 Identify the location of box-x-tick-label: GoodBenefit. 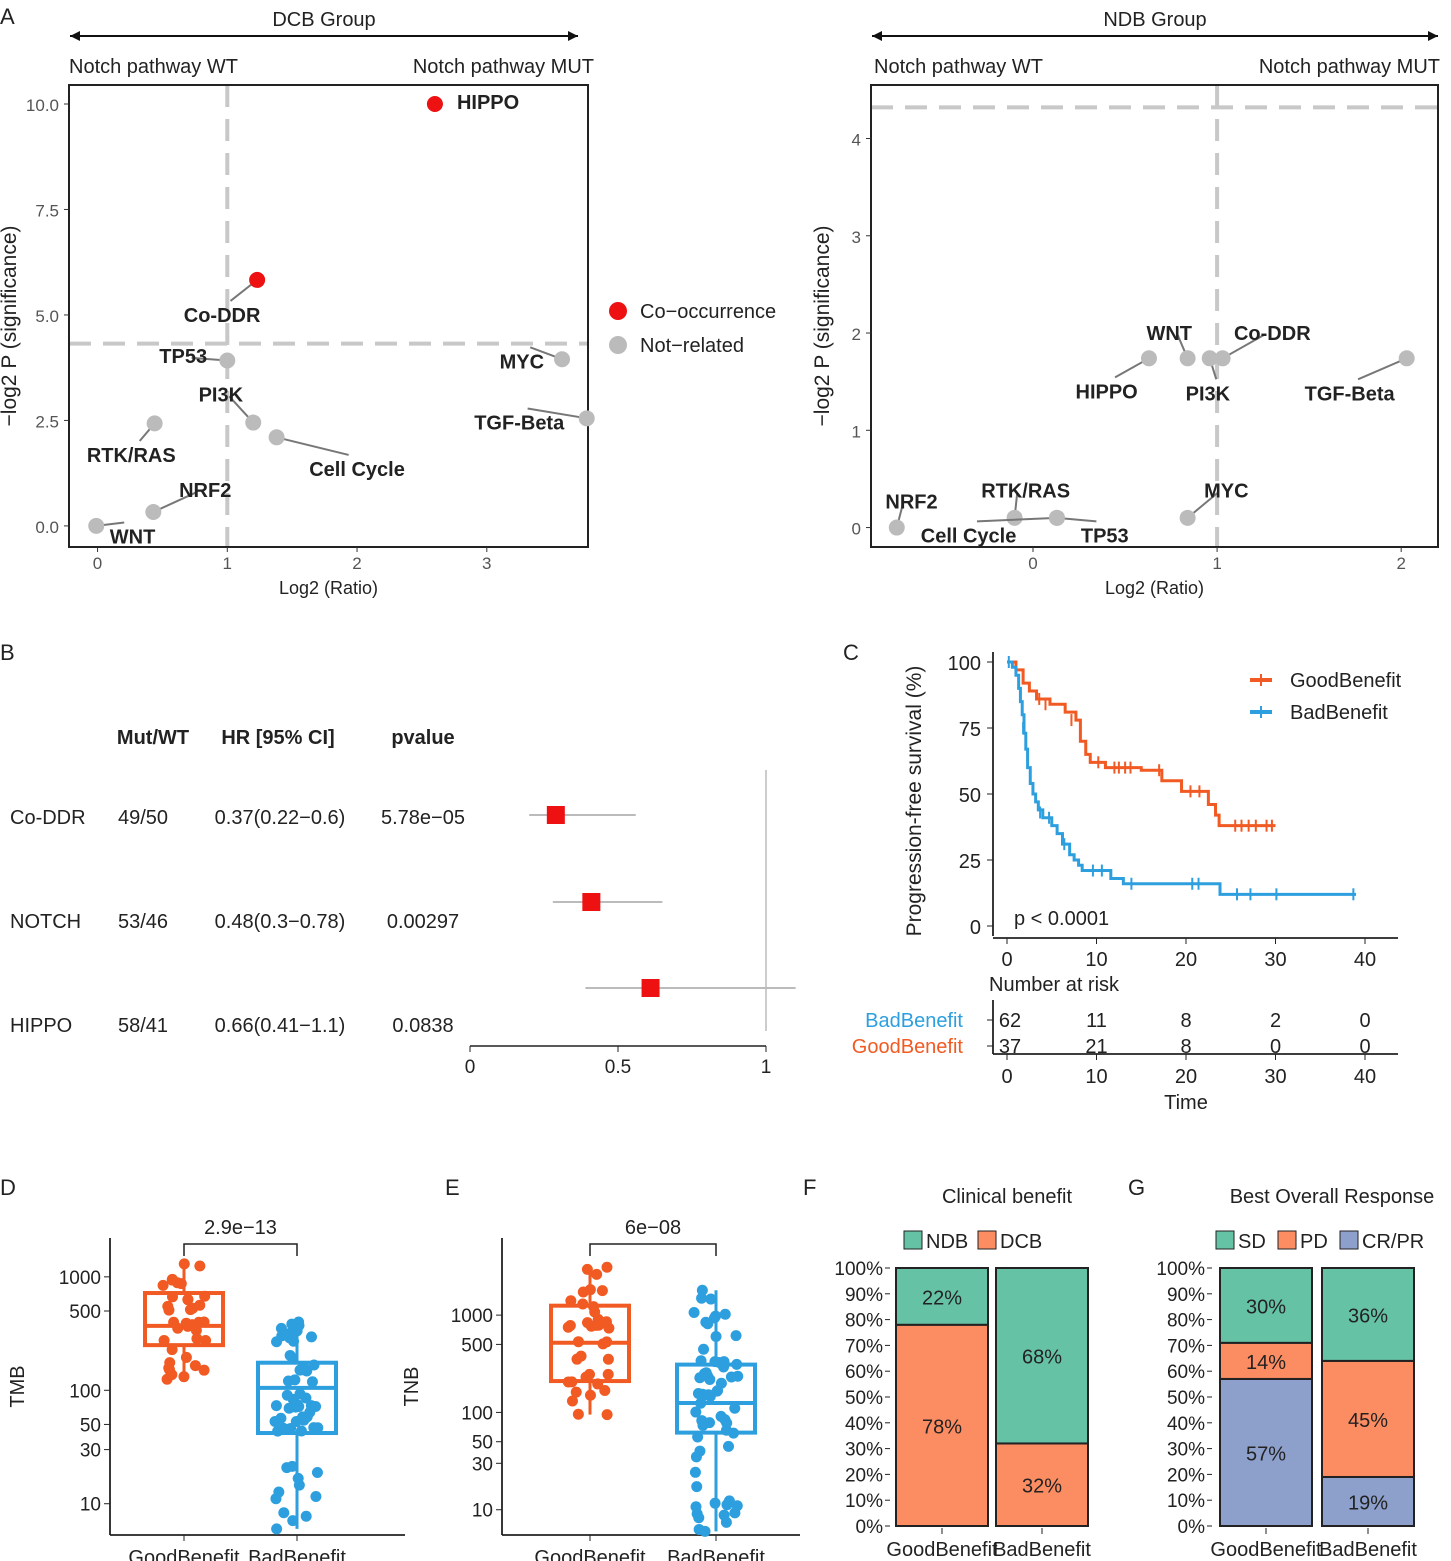
(184, 1554).